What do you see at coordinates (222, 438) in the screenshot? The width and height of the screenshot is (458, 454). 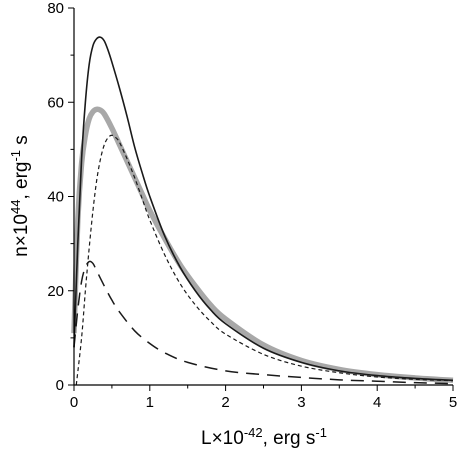 I see `x-axis-title-base: L×10` at bounding box center [222, 438].